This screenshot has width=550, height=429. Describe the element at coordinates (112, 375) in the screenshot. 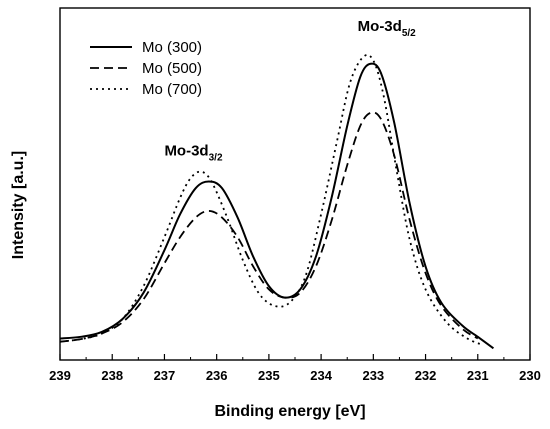

I see `x-tick-label: 238` at that location.